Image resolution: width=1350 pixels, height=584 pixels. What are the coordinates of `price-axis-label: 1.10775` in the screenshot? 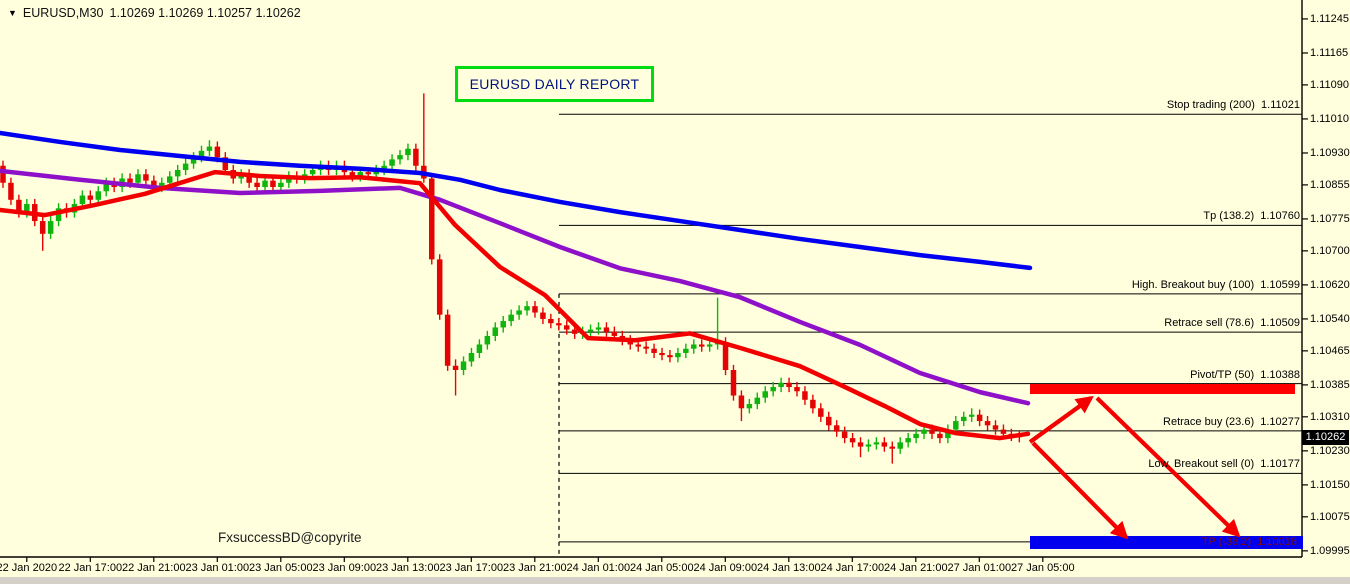 It's located at (1330, 218).